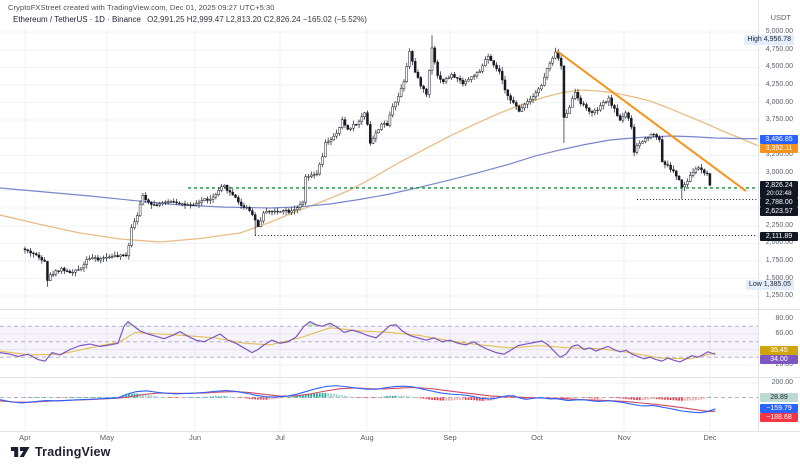 The width and height of the screenshot is (800, 467). What do you see at coordinates (651, 121) in the screenshot?
I see `trendline` at bounding box center [651, 121].